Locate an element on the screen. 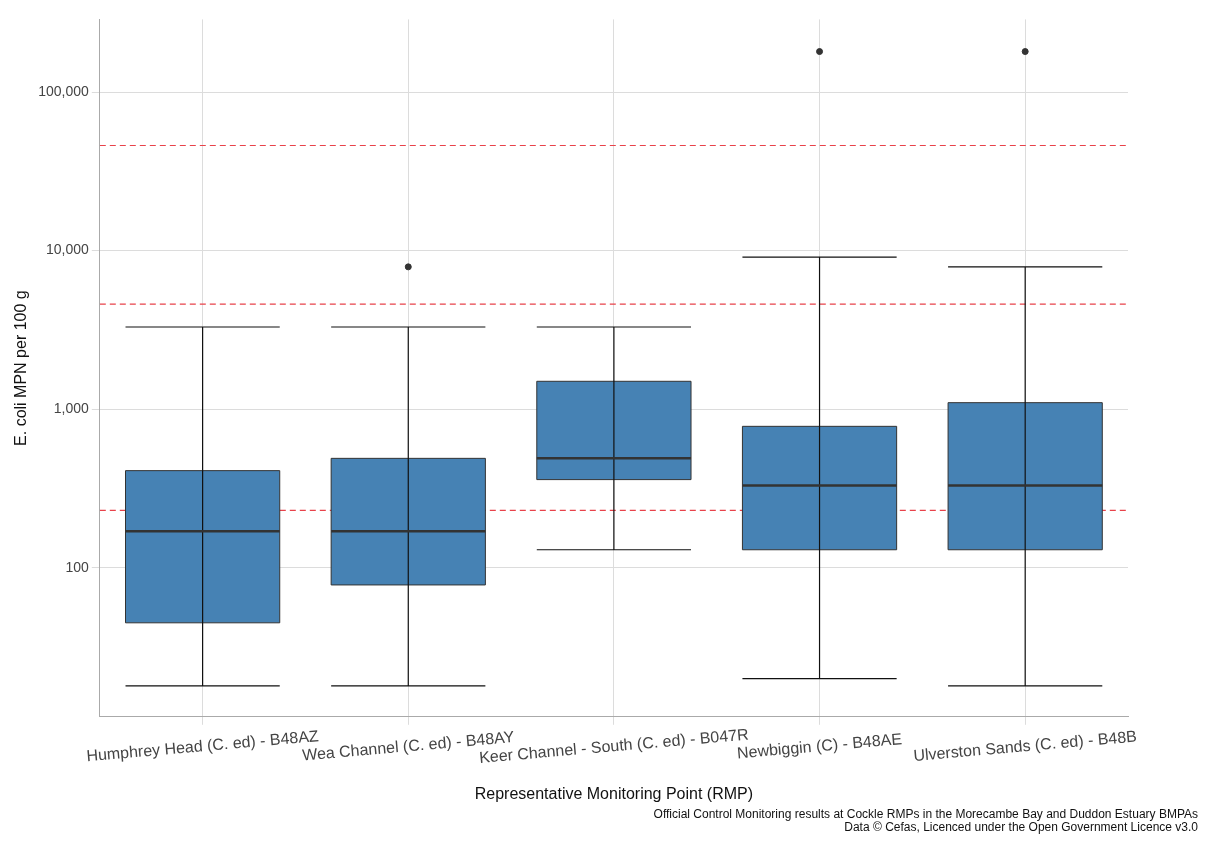  y-tick-label: 100 is located at coordinates (77, 566).